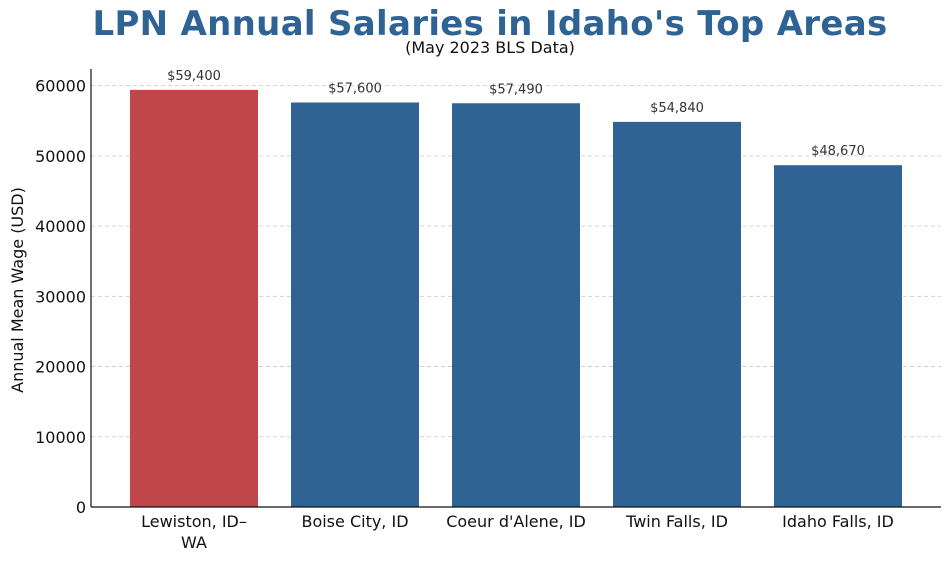  I want to click on data-label: $57,490, so click(516, 89).